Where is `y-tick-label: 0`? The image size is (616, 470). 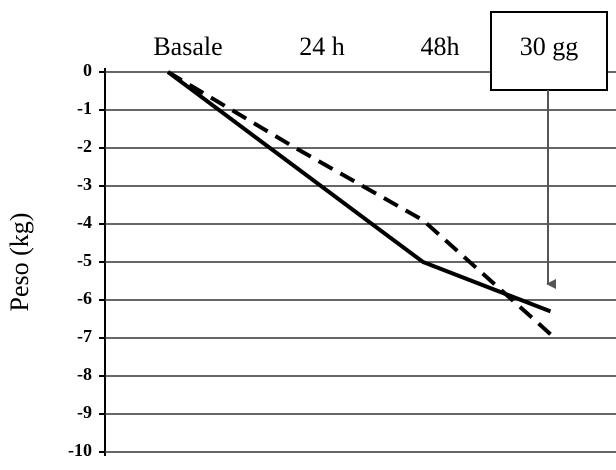
y-tick-label: 0 is located at coordinates (87, 70).